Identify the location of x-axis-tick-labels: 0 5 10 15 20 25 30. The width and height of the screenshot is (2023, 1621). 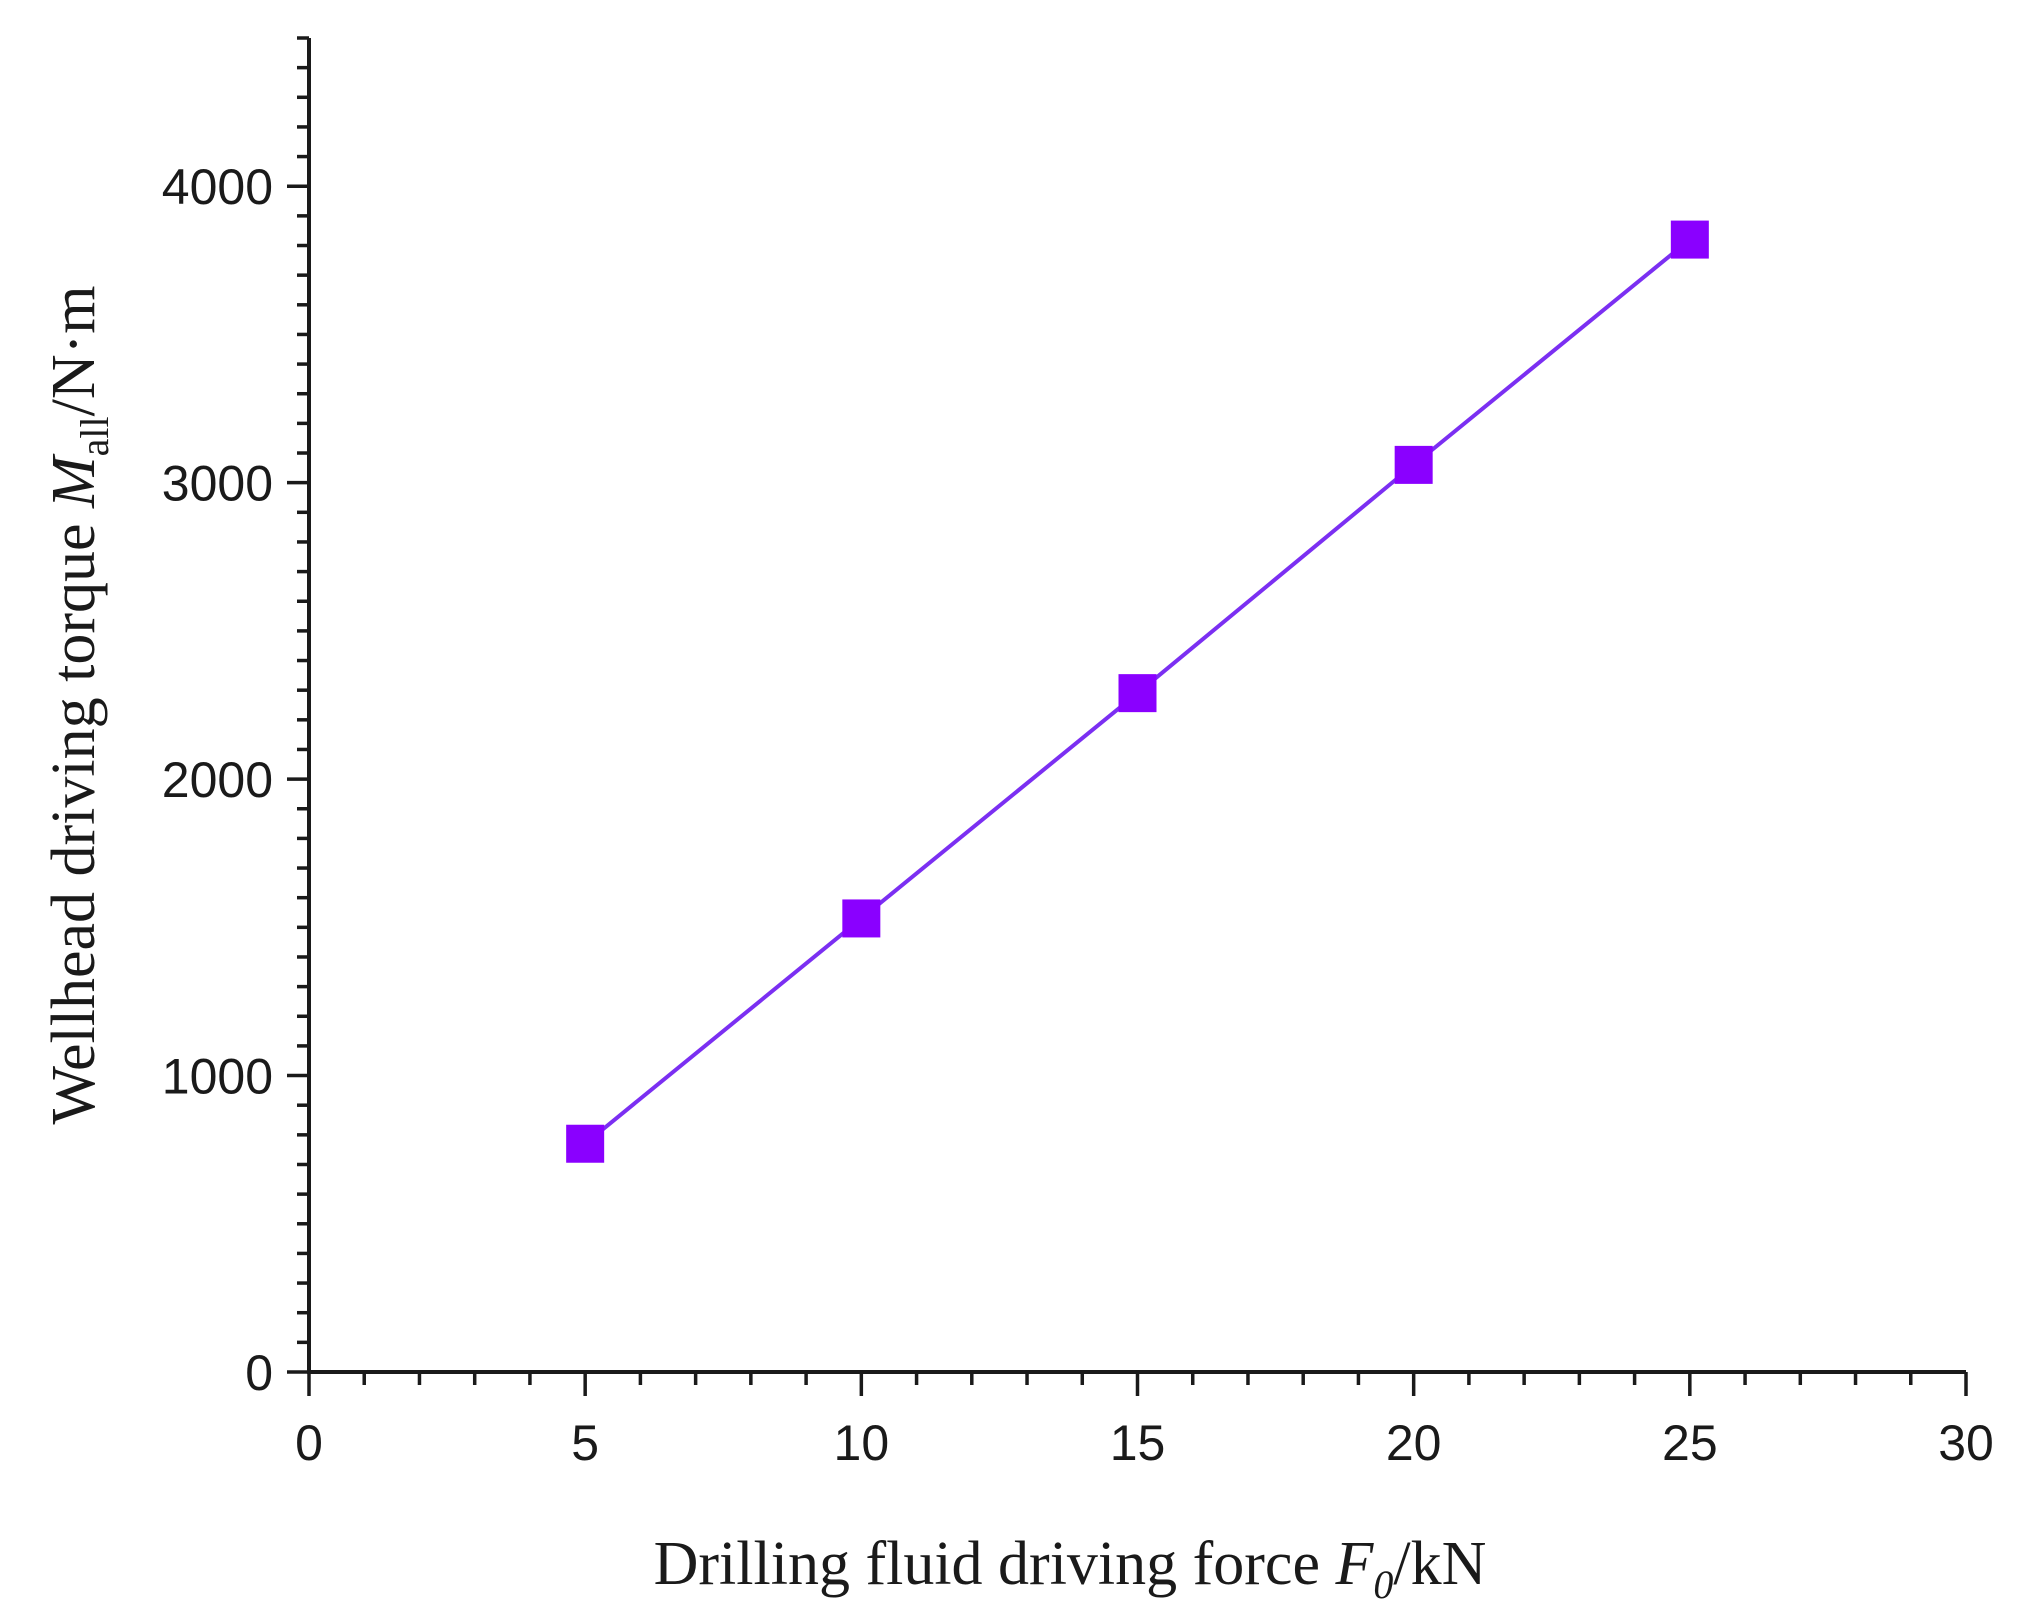
(1144, 1443).